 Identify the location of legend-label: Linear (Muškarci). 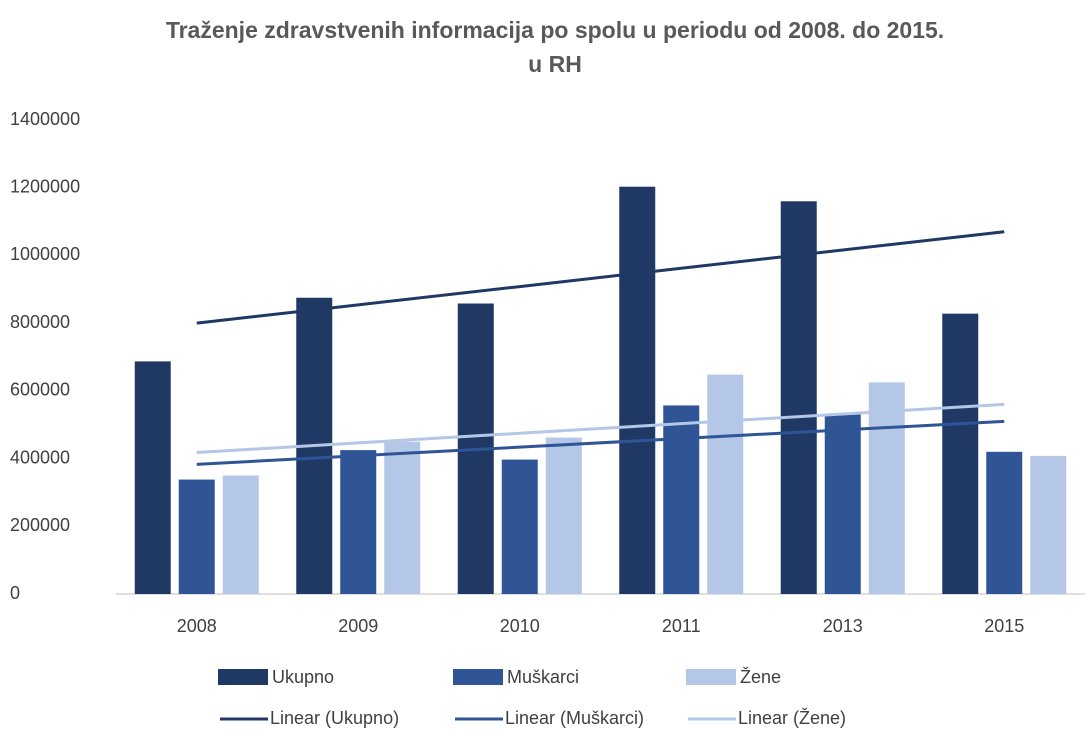
(574, 718).